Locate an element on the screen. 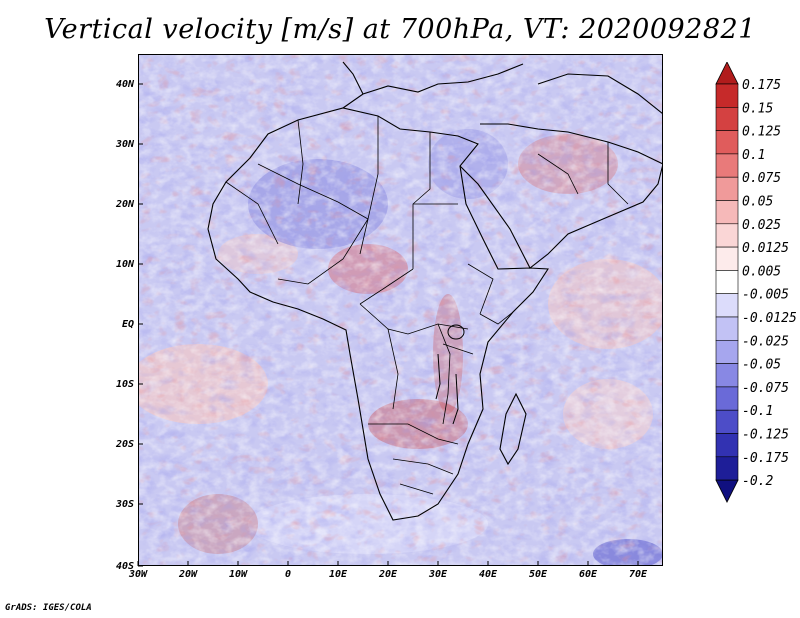 This screenshot has height=618, width=800. lon-tick-label: 50E is located at coordinates (538, 574).